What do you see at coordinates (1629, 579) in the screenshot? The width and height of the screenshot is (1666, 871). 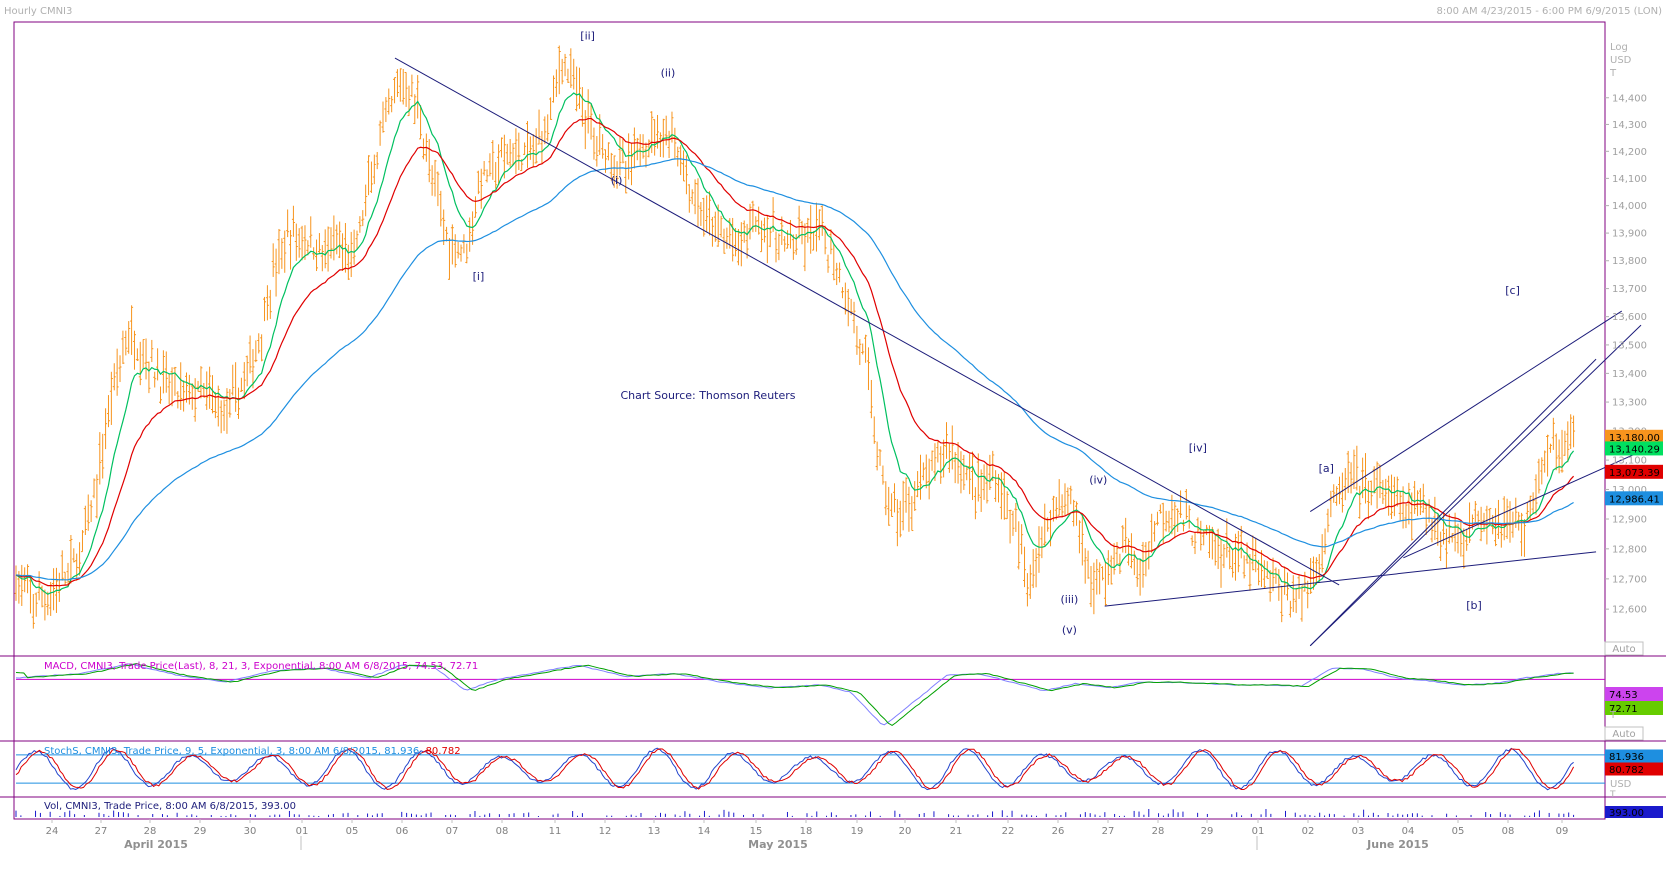 I see `price-tick-label: 12,700` at bounding box center [1629, 579].